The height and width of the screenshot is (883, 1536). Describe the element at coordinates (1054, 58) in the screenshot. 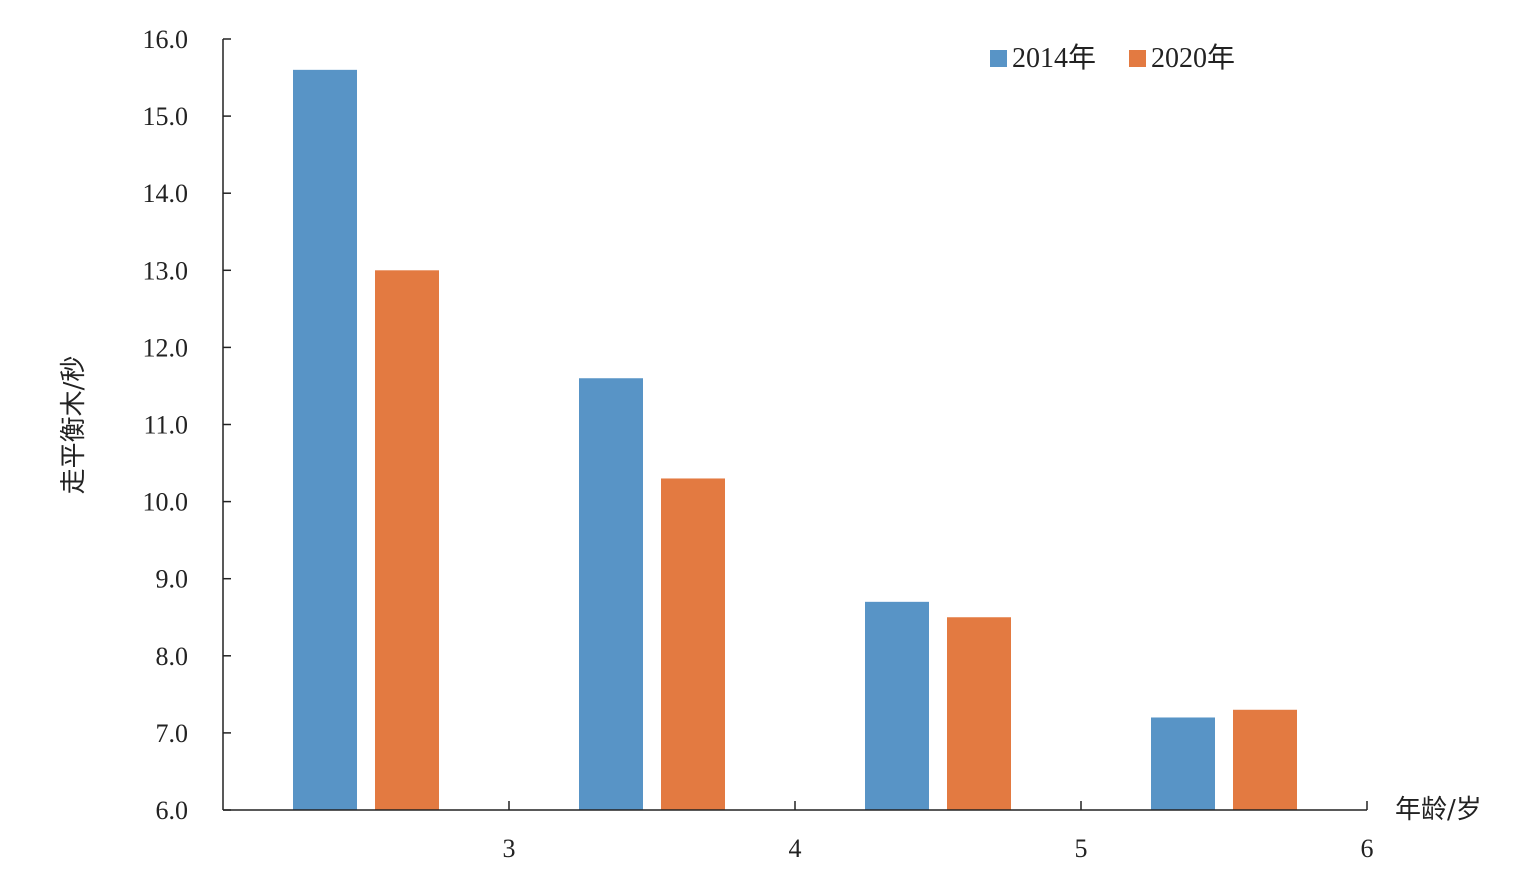

I see `legend-label: 2014年` at that location.